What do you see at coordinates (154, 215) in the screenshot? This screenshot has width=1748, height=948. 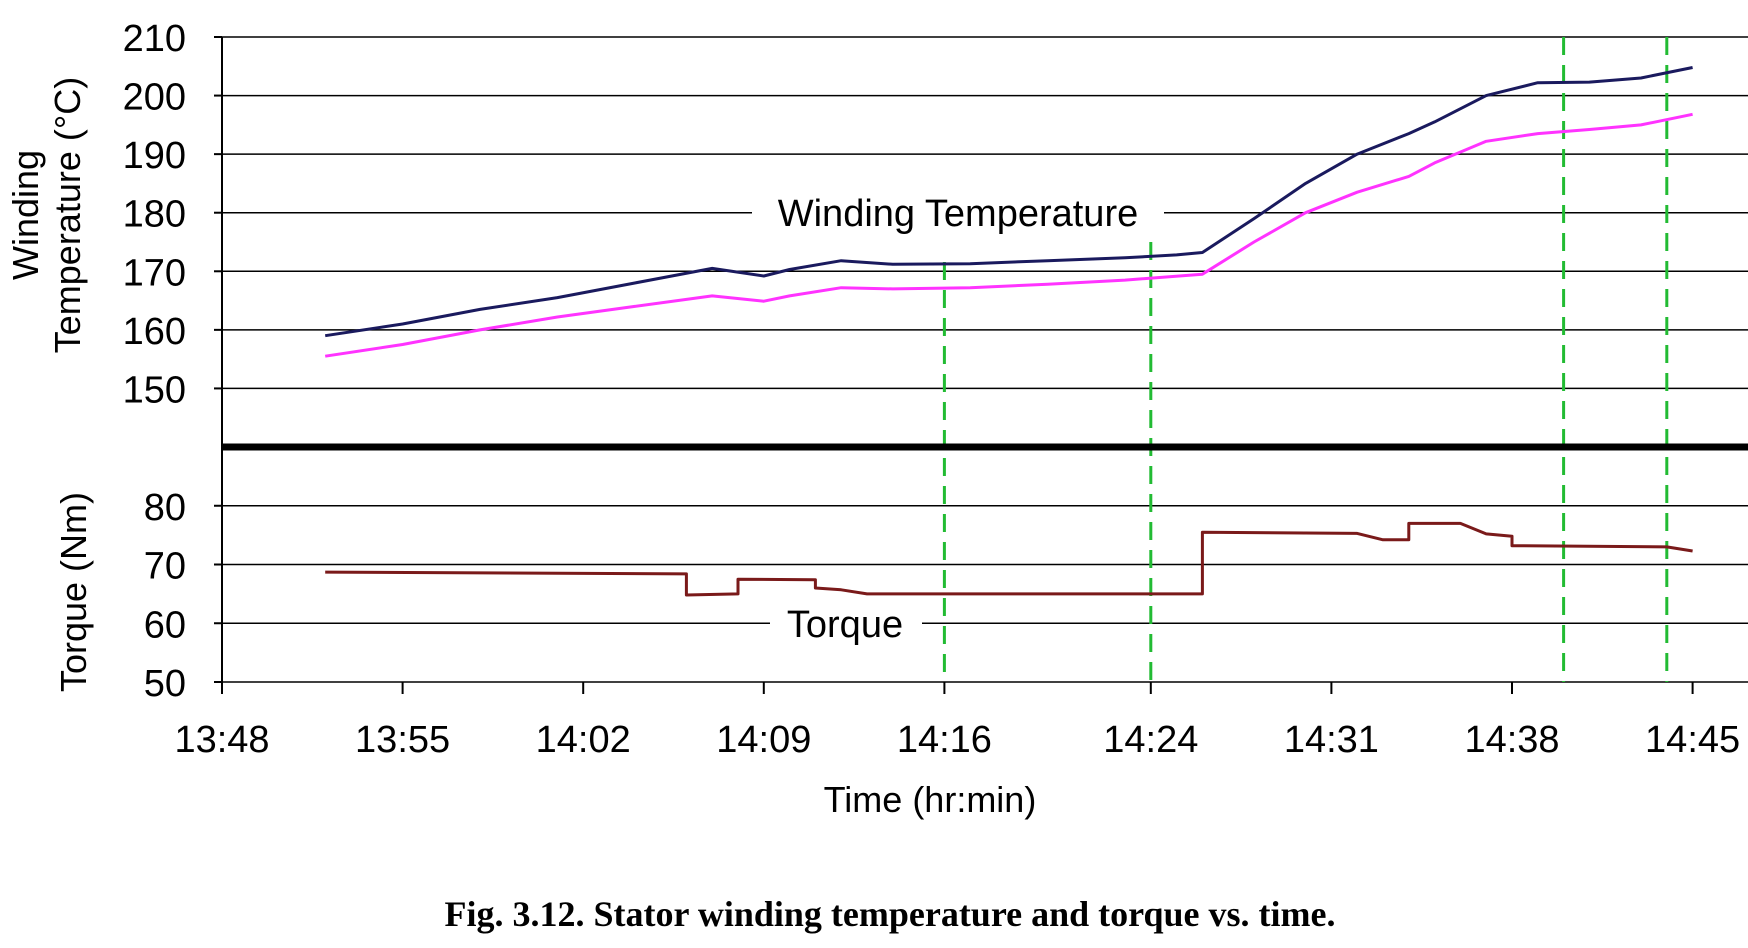 I see `temperature-y-tick-label: 180` at bounding box center [154, 215].